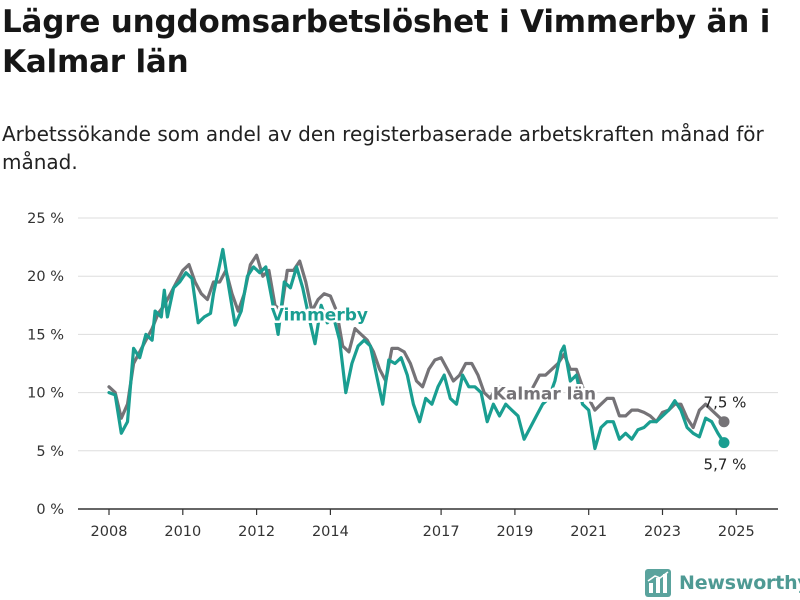  Describe the element at coordinates (50, 452) in the screenshot. I see `y-tick-label: 5 %` at that location.